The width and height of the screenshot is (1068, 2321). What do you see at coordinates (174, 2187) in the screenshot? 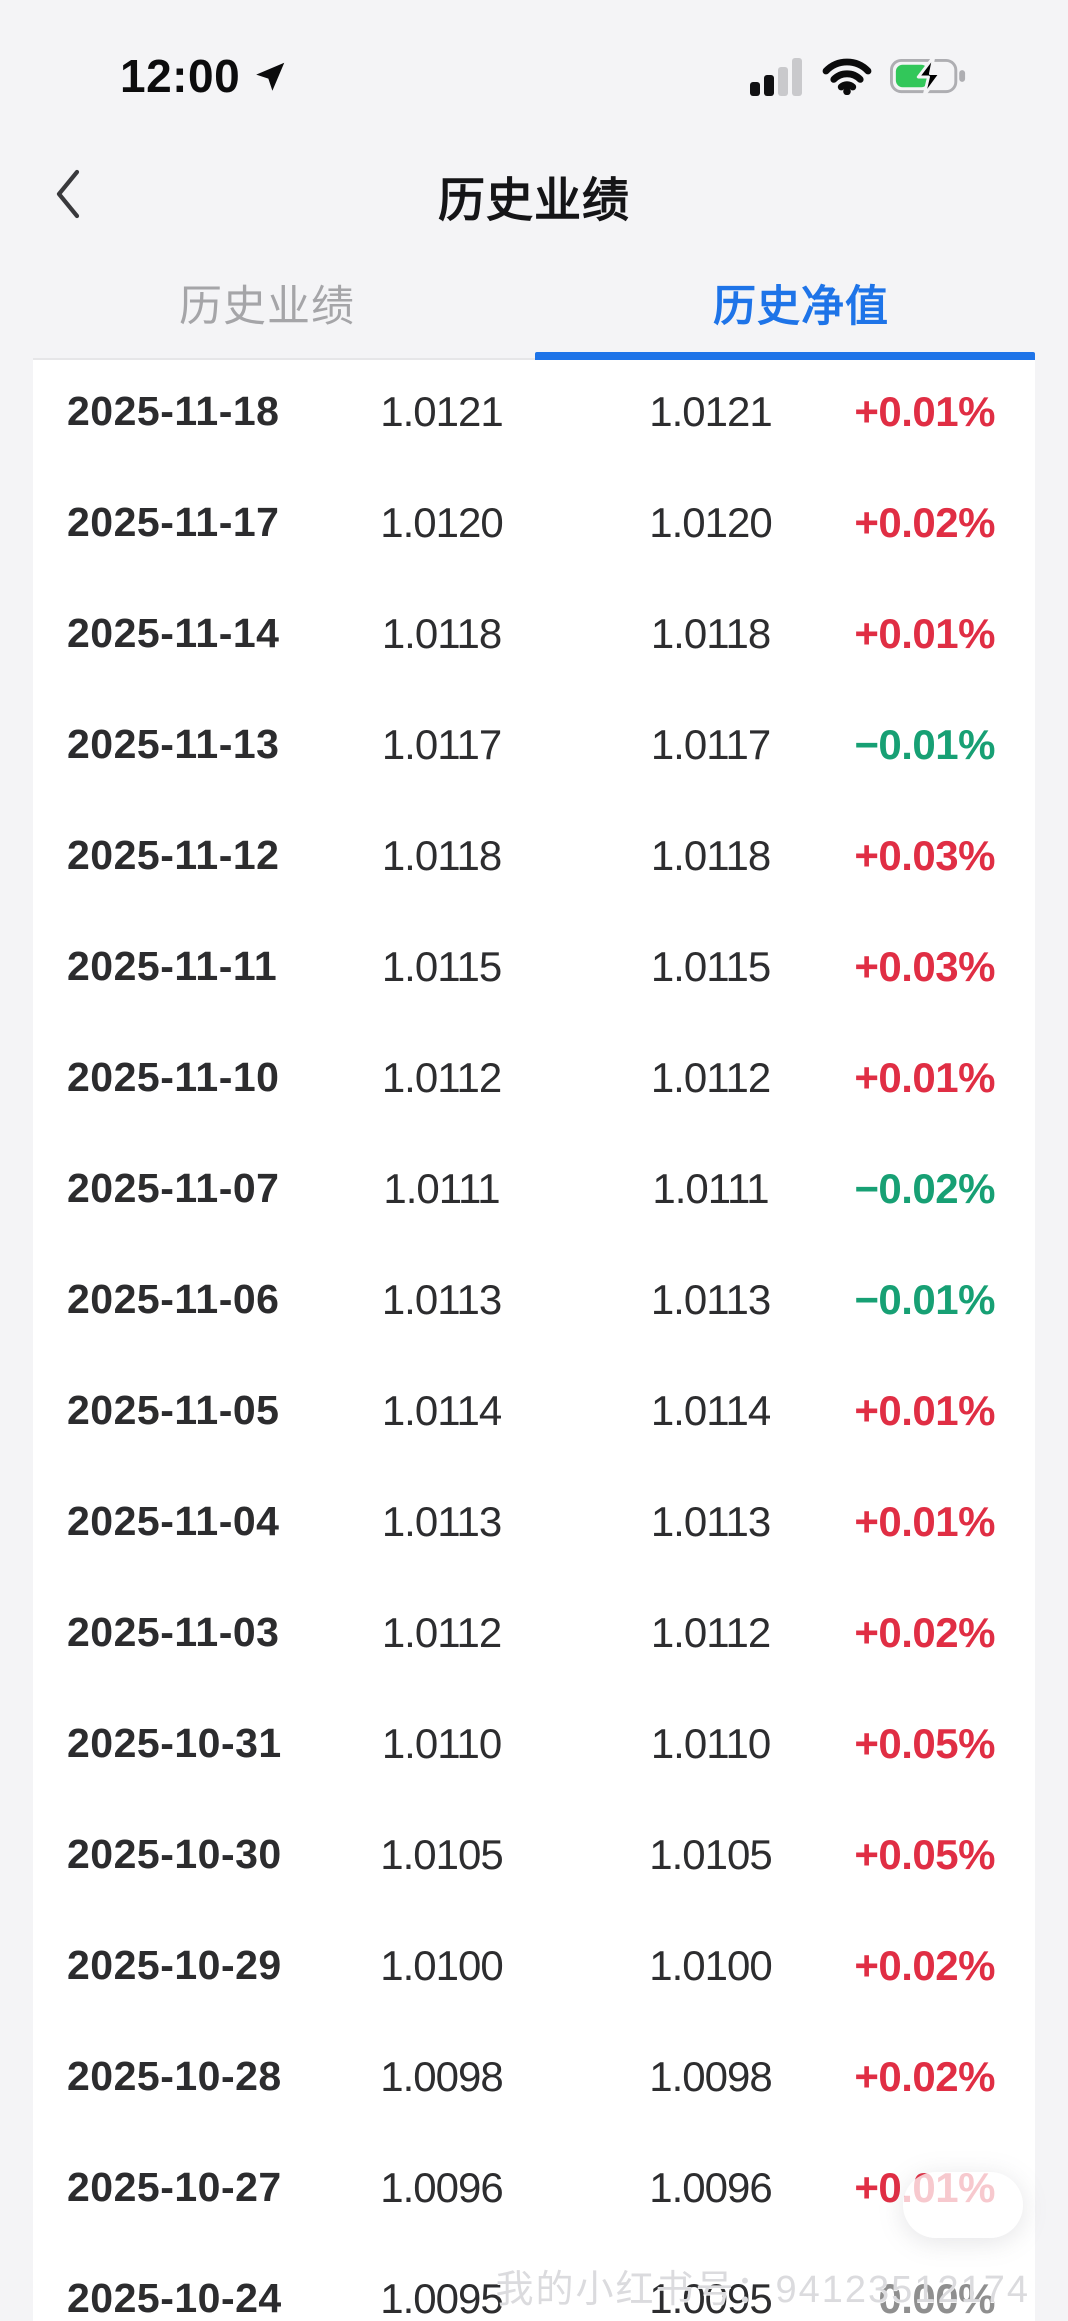
I see `date-cell: 2025-10-27` at bounding box center [174, 2187].